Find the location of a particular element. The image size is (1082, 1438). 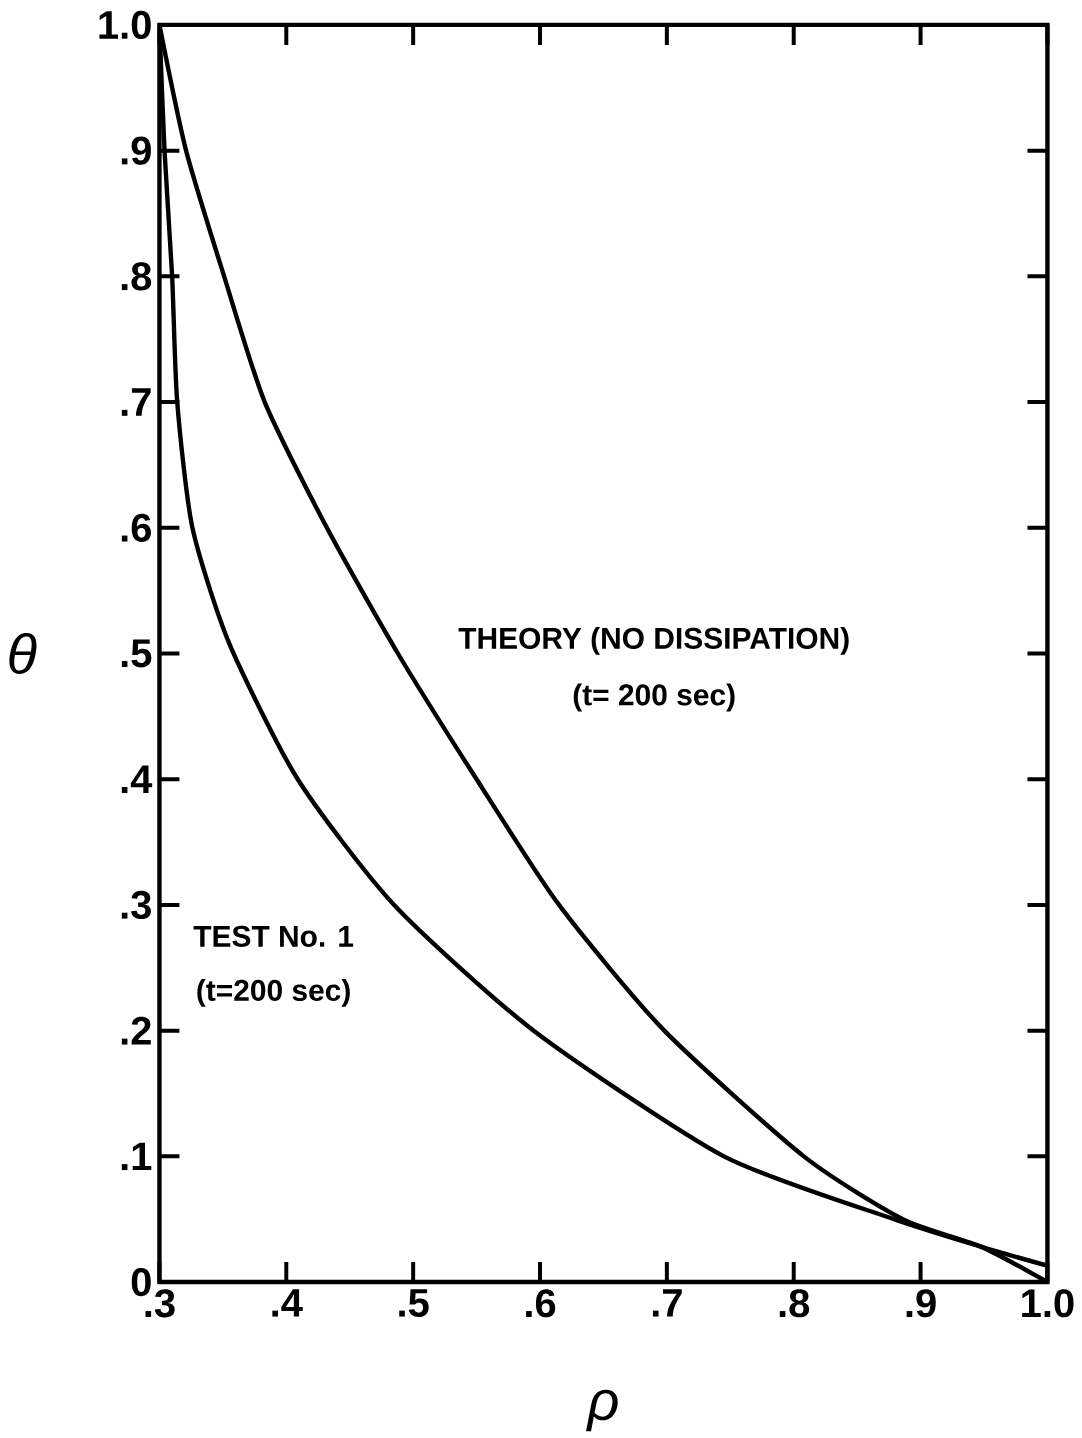

y-tick-label: .3 is located at coordinates (136, 905).